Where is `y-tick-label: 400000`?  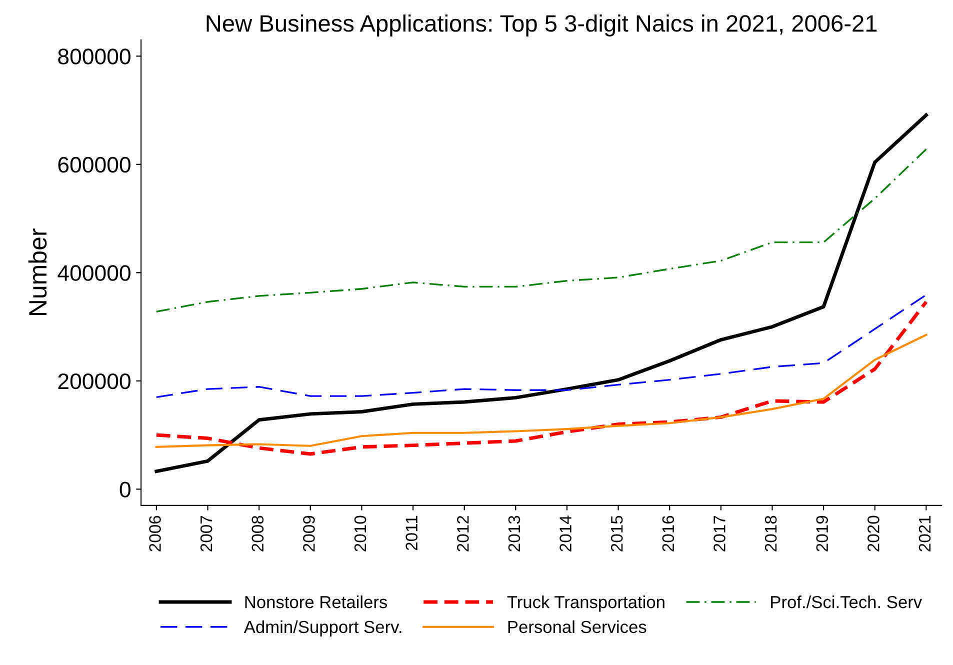 y-tick-label: 400000 is located at coordinates (94, 273).